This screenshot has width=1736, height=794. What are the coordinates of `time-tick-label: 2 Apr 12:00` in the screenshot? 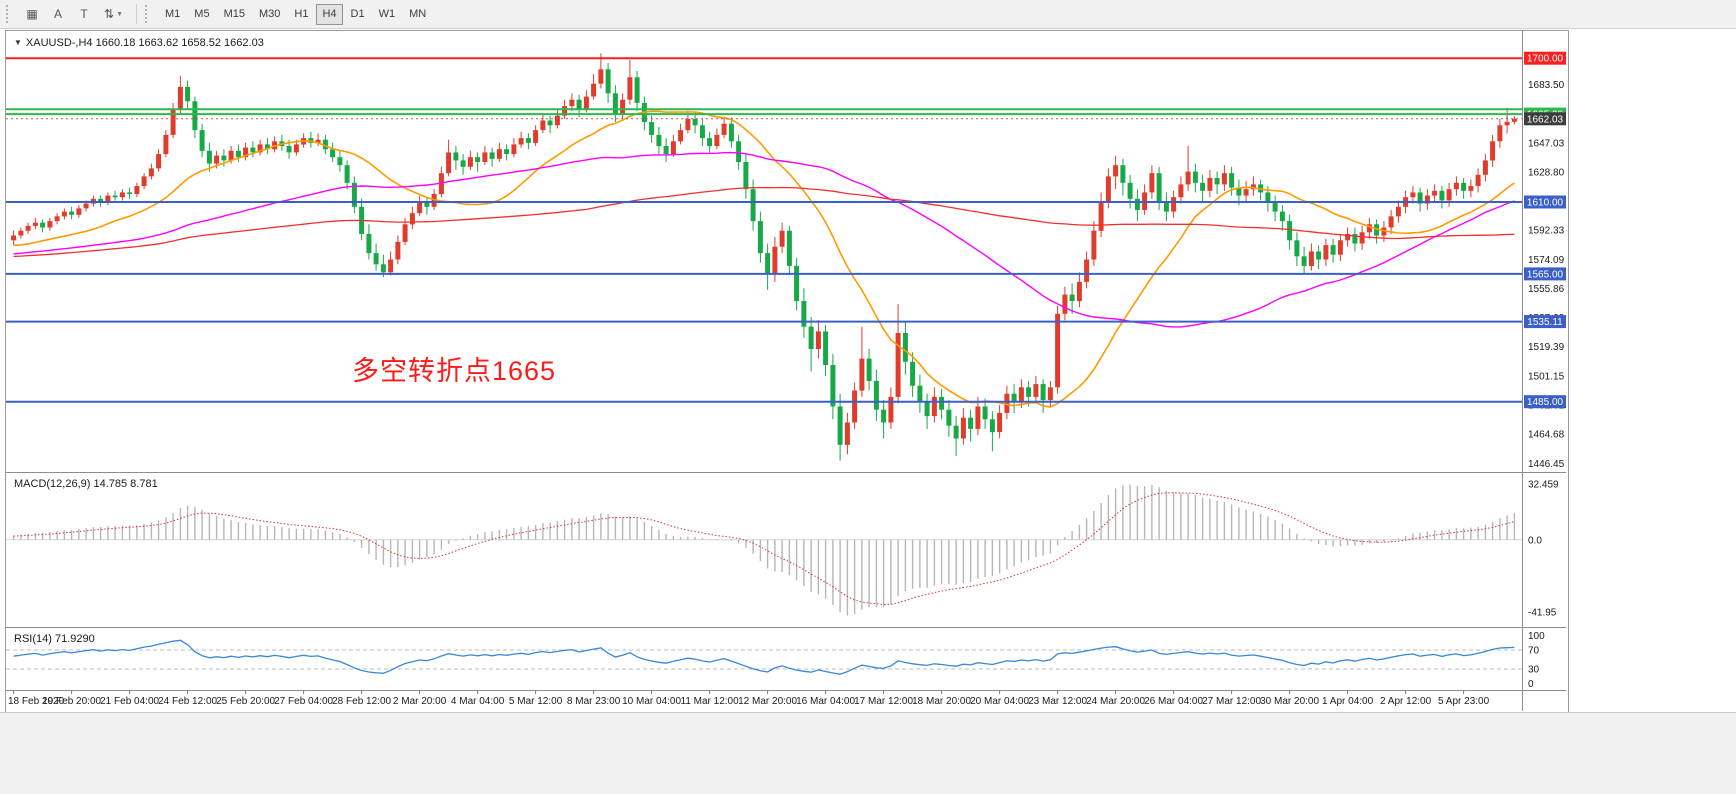 It's located at (1406, 701).